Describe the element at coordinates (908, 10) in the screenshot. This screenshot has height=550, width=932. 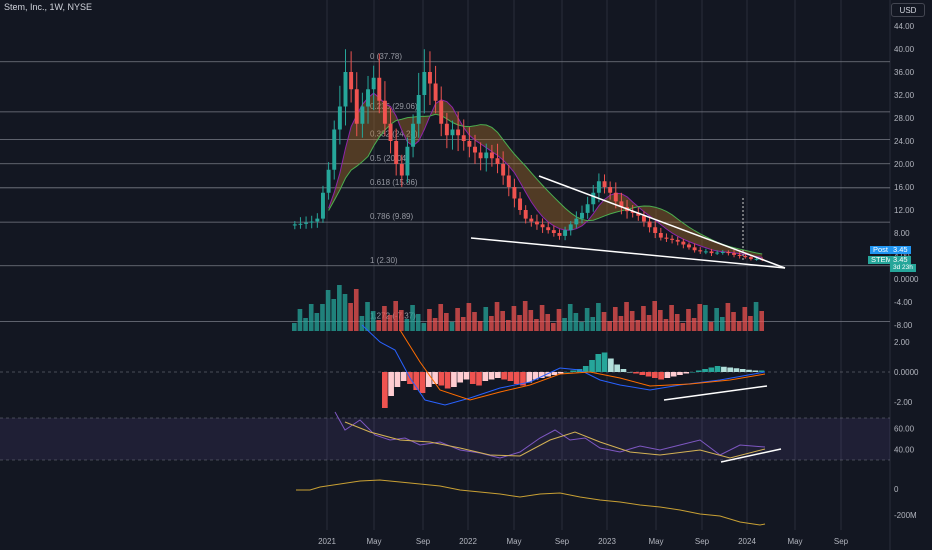
I see `currency-button: USD` at that location.